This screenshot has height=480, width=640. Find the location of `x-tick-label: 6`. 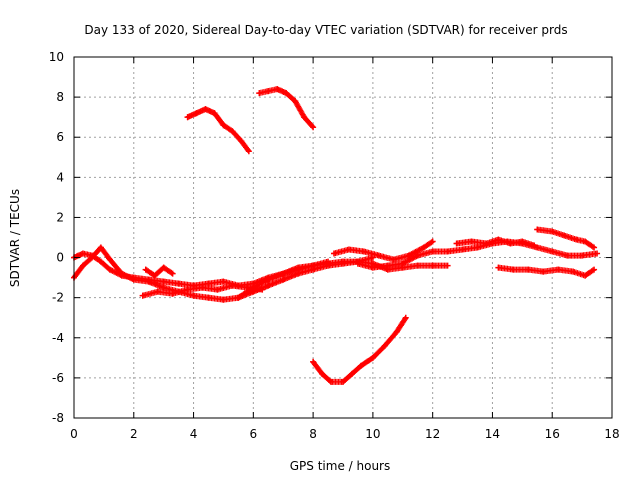

x-tick-label: 6 is located at coordinates (254, 434).